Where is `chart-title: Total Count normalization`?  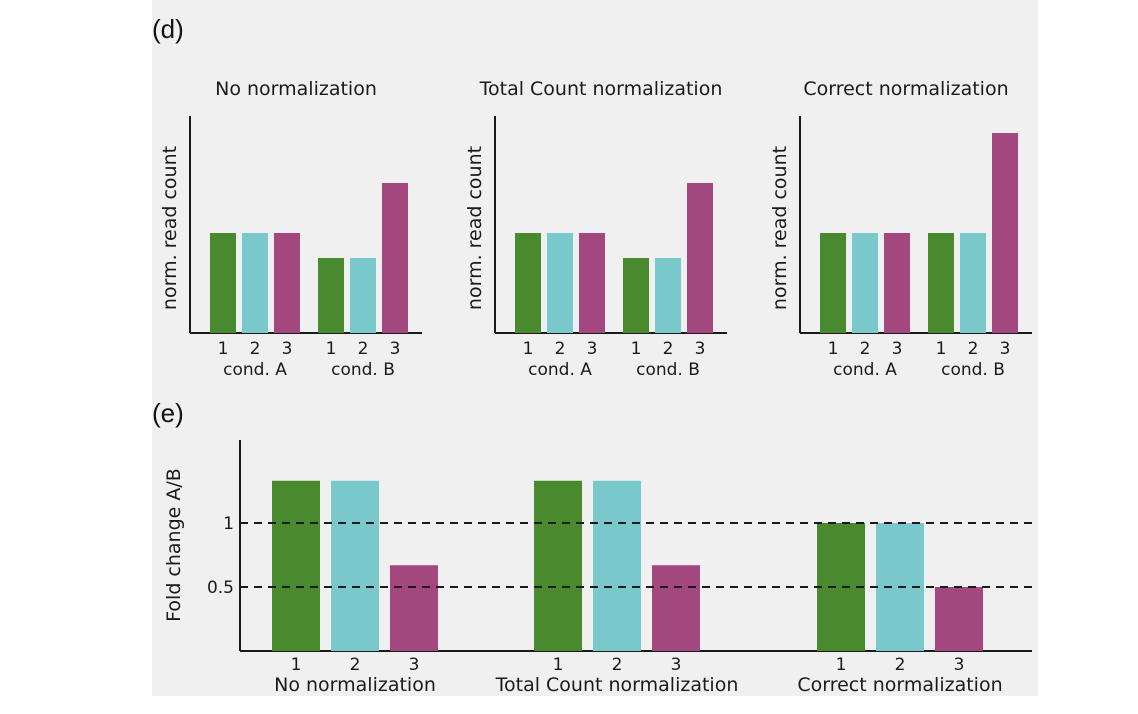 chart-title: Total Count normalization is located at coordinates (601, 89).